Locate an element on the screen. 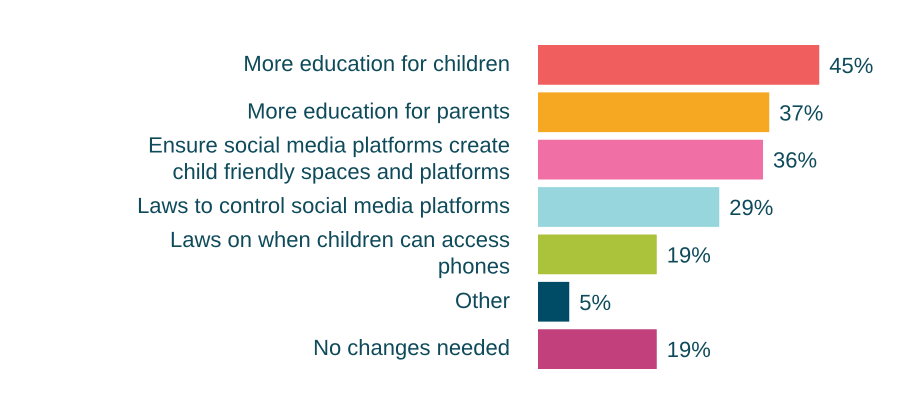  data-label: 29% is located at coordinates (751, 207).